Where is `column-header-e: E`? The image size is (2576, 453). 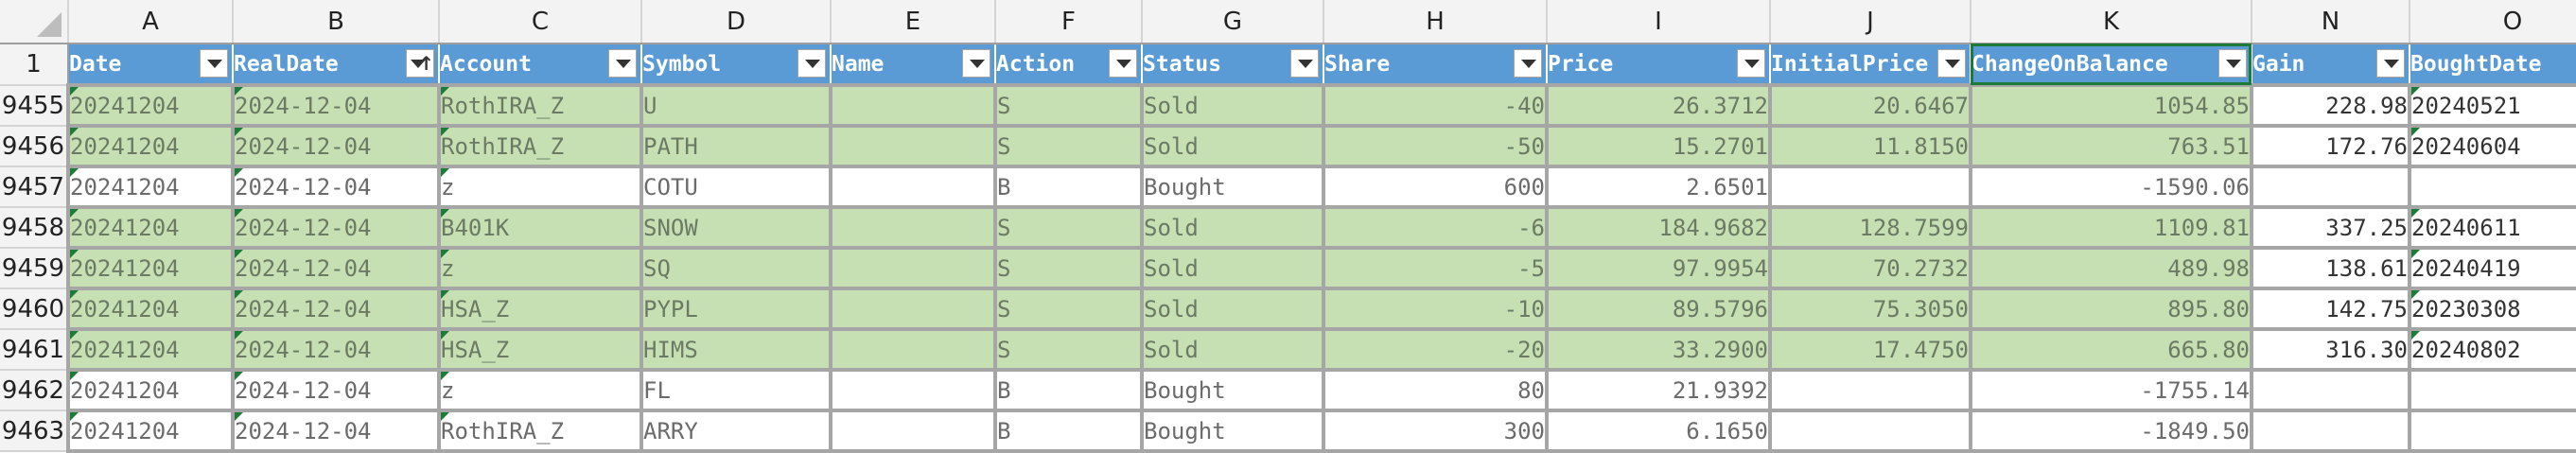
column-header-e: E is located at coordinates (914, 22).